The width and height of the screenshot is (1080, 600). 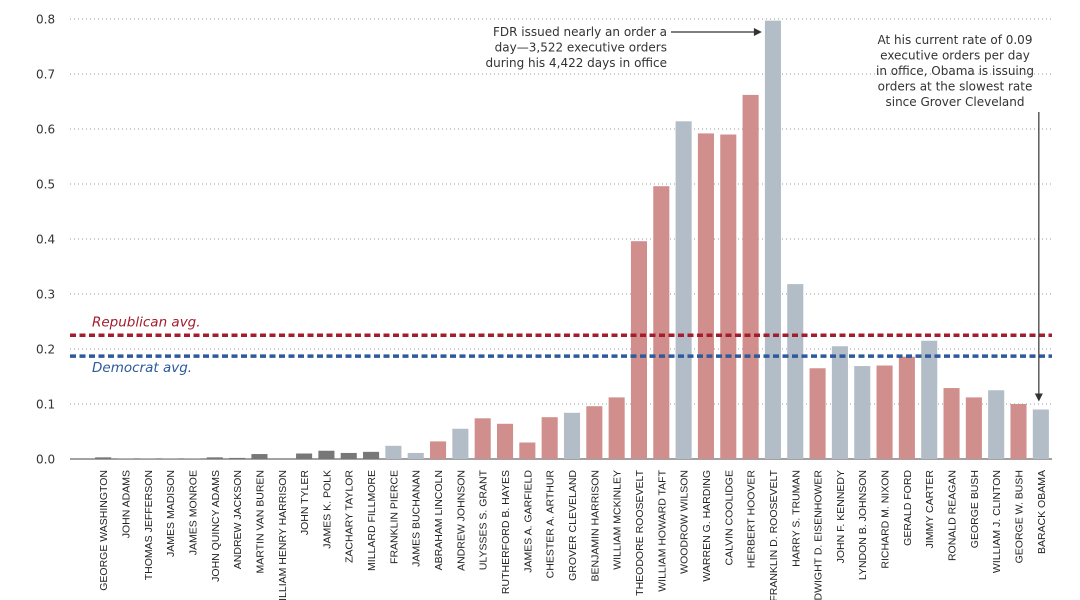 I want to click on category-label: CHESTER A. ARTHUR, so click(x=551, y=524).